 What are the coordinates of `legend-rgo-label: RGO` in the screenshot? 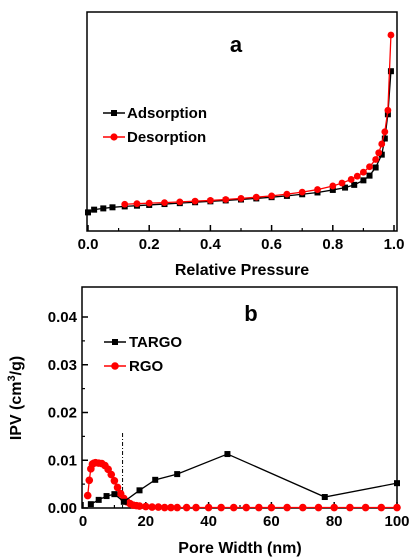 It's located at (146, 366).